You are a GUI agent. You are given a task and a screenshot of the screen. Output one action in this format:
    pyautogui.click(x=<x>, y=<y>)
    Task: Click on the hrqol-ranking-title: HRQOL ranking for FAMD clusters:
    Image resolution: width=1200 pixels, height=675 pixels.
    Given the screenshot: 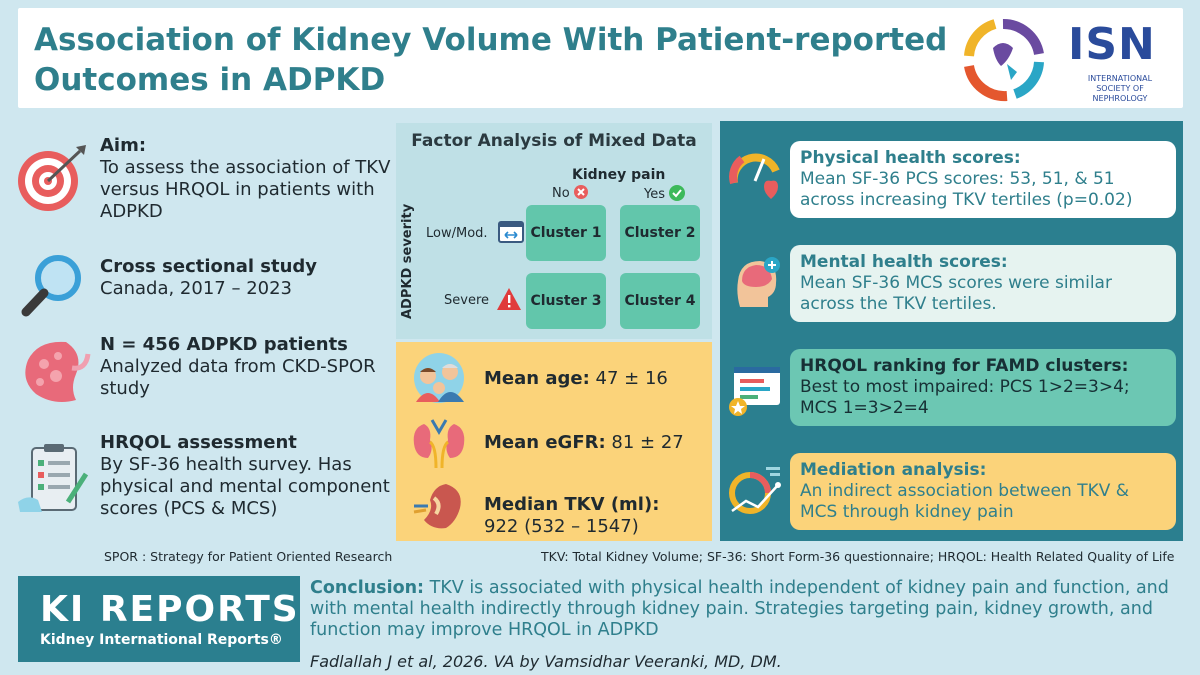 What is the action you would take?
    pyautogui.click(x=964, y=366)
    